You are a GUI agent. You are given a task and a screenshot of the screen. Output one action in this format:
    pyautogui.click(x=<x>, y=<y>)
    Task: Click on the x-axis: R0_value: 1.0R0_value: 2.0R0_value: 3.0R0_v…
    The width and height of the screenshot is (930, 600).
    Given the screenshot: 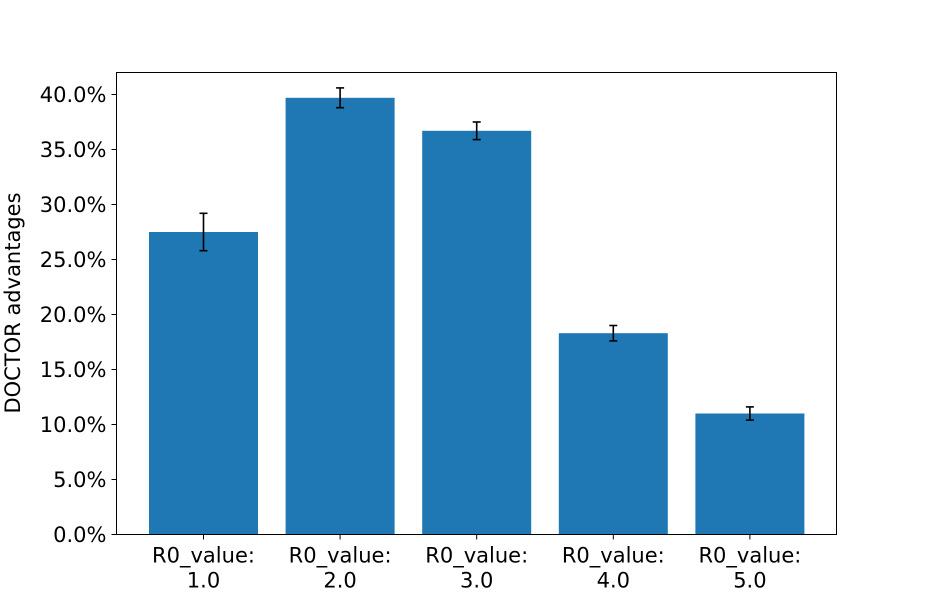 What is the action you would take?
    pyautogui.click(x=476, y=563)
    